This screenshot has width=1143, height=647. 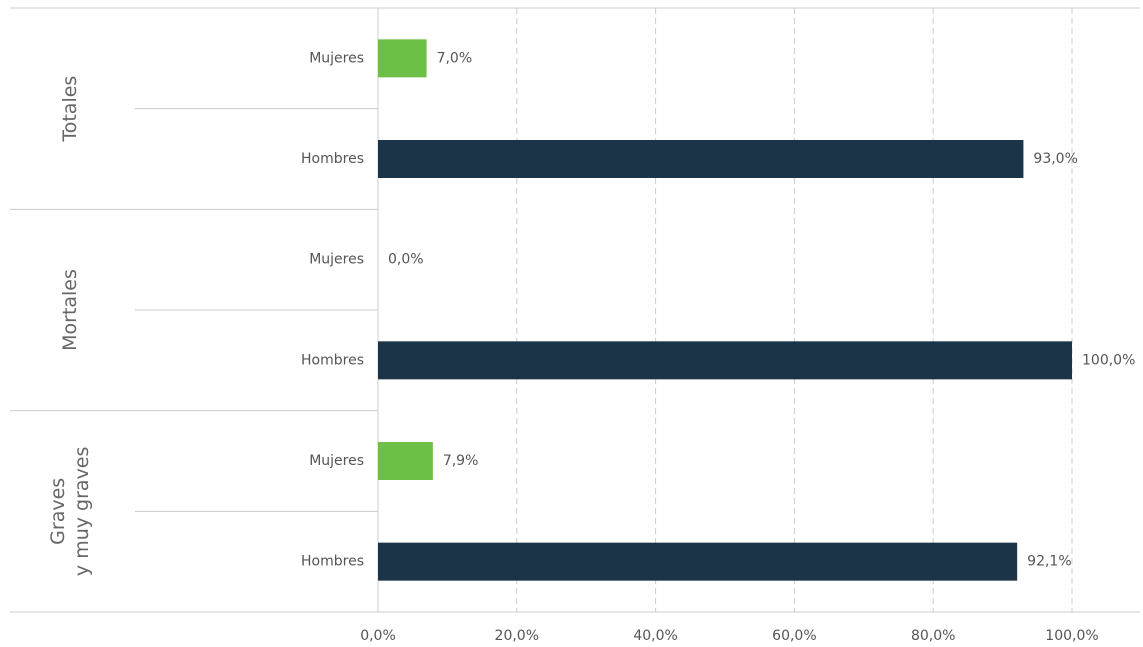 I want to click on x-tick-label: 40,0%, so click(x=655, y=636).